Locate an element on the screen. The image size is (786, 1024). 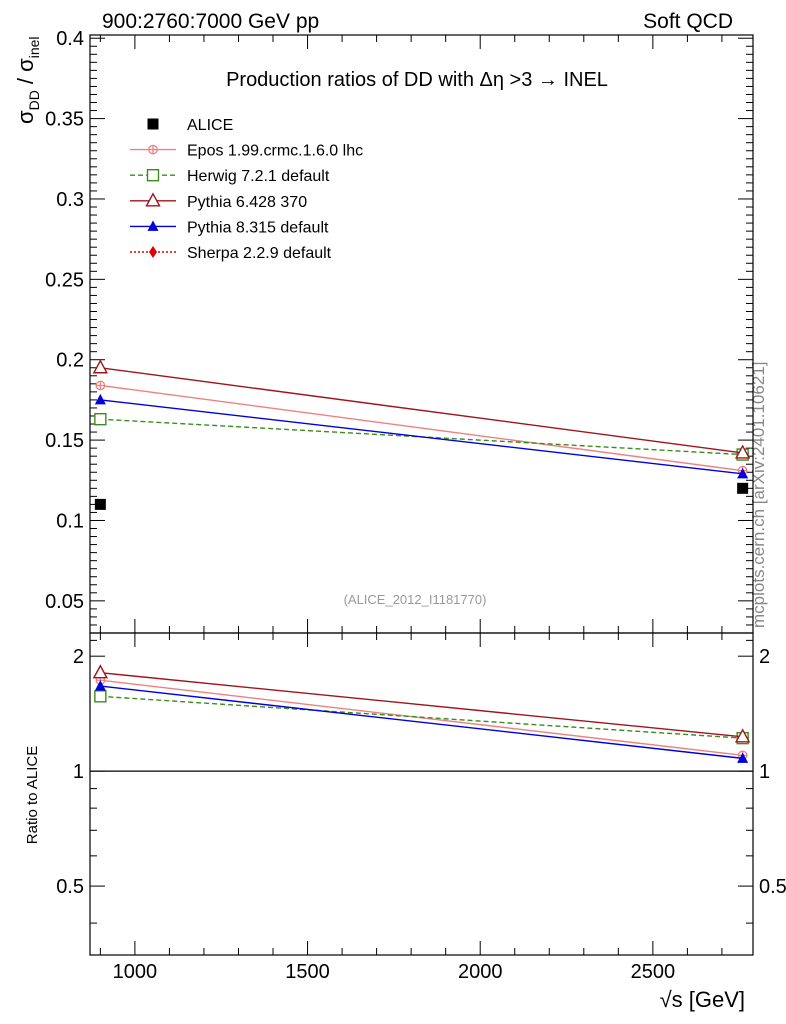
series-pythia-3-line is located at coordinates (421, 437).